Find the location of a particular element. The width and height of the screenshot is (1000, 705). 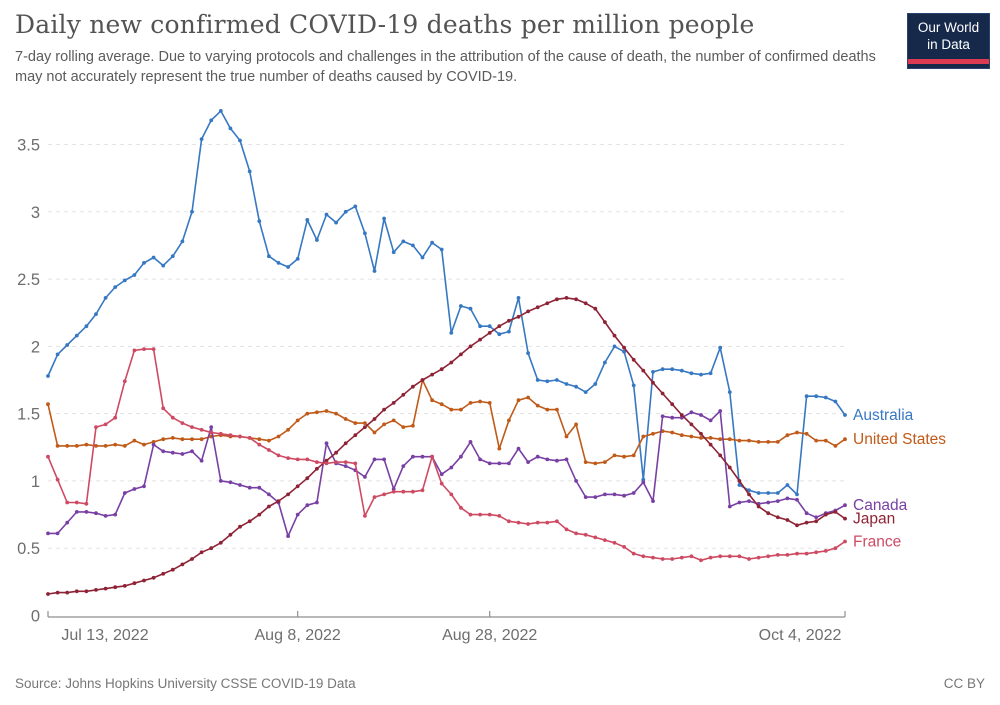

legend-label-united-states: United States is located at coordinates (899, 439).